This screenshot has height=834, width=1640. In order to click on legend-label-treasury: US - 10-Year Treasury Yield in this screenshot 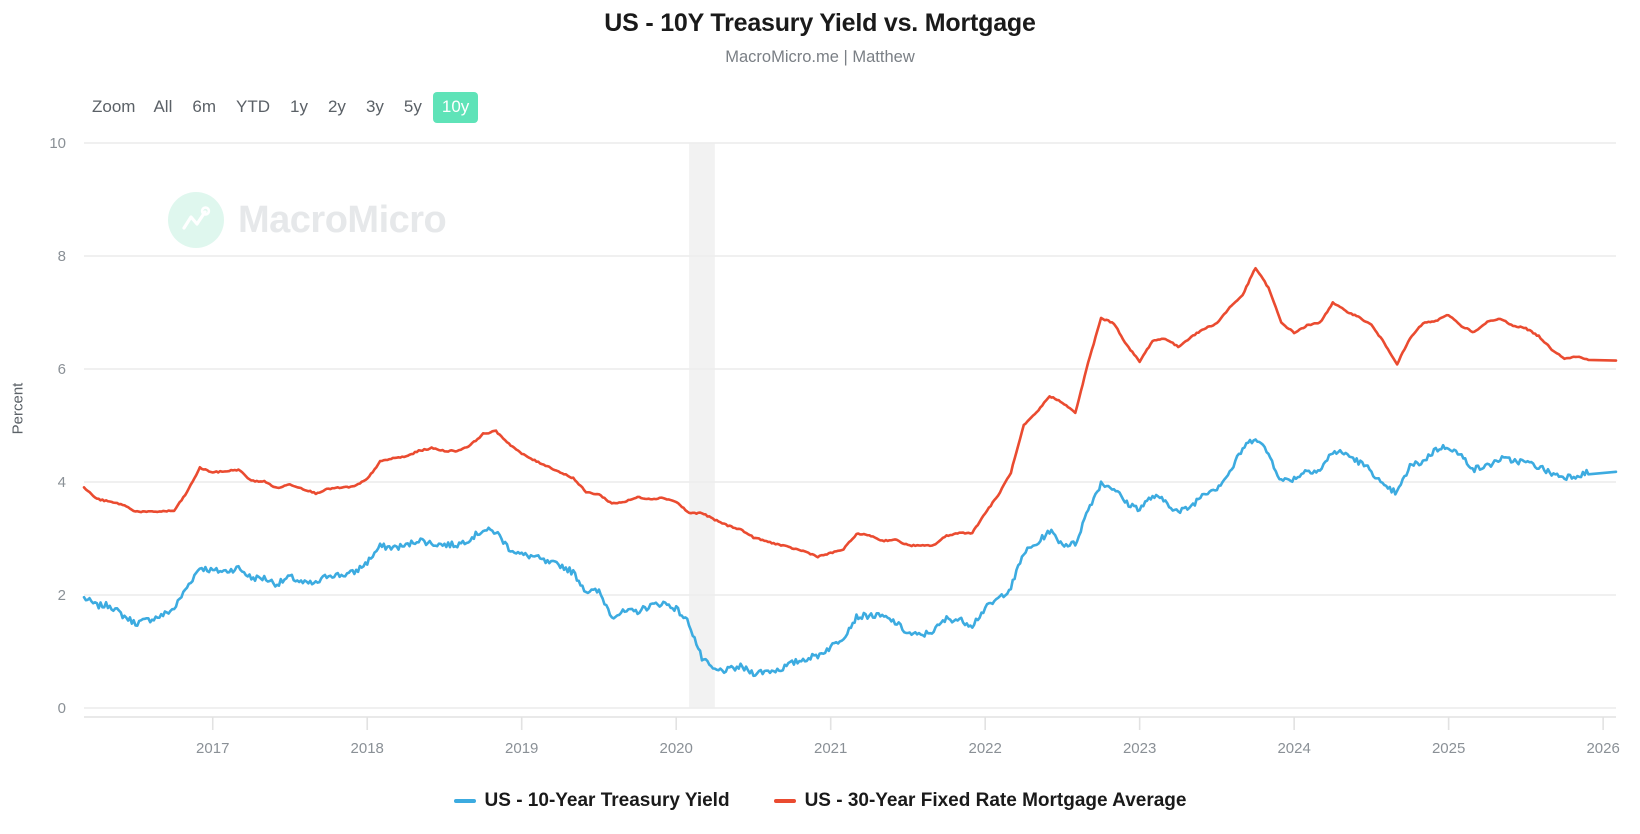, I will do `click(607, 800)`.